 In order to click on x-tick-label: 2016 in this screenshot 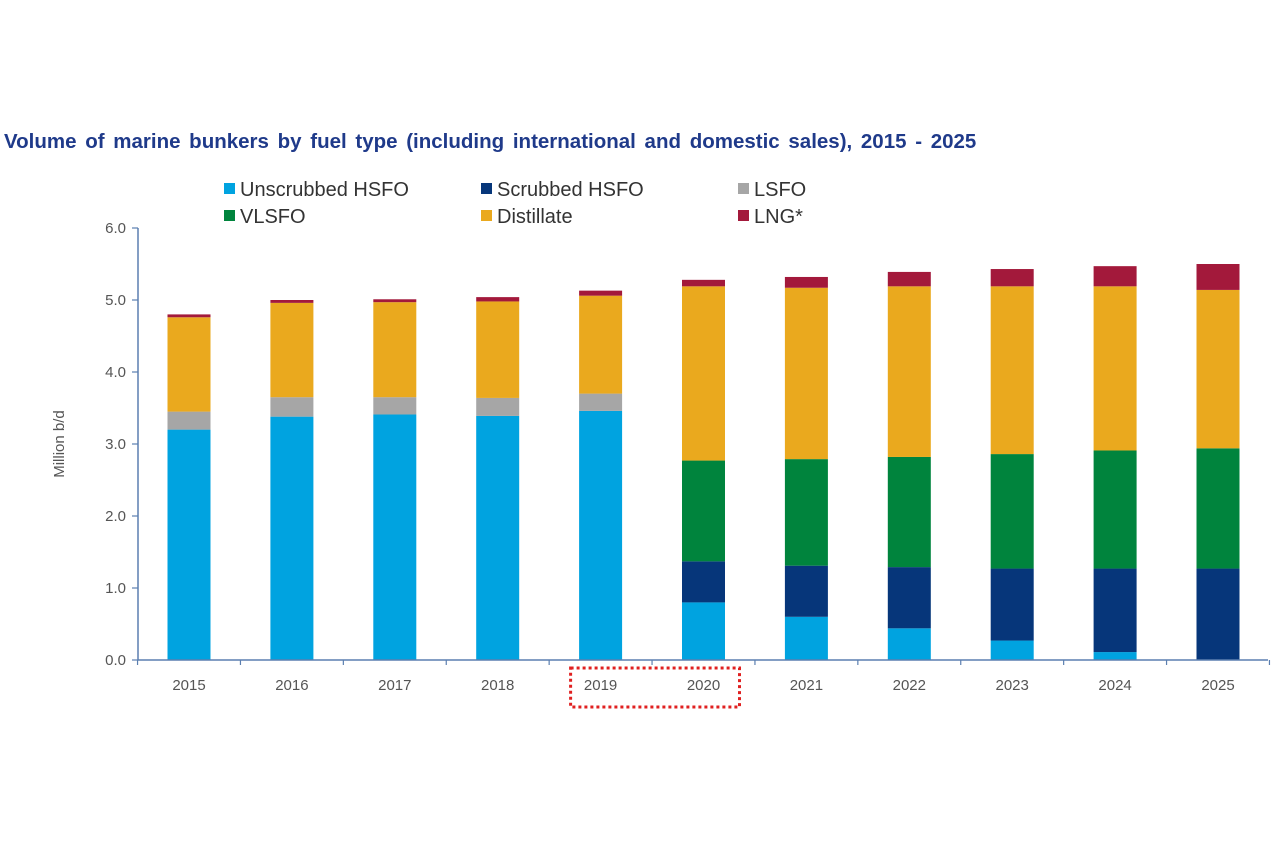, I will do `click(291, 685)`.